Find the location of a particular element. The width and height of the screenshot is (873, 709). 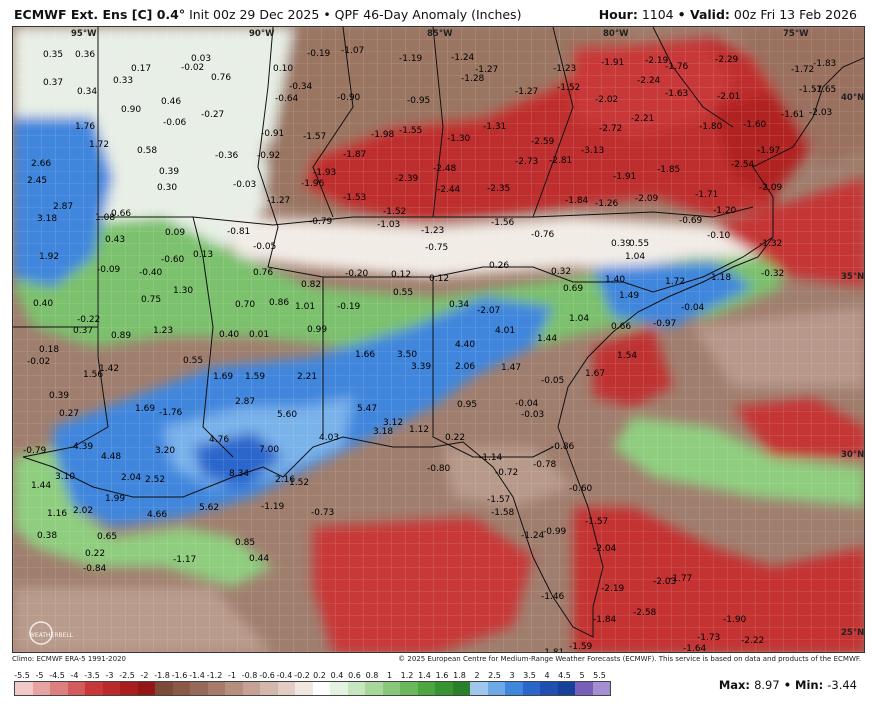

legend-tick-label: -1 is located at coordinates (232, 675).